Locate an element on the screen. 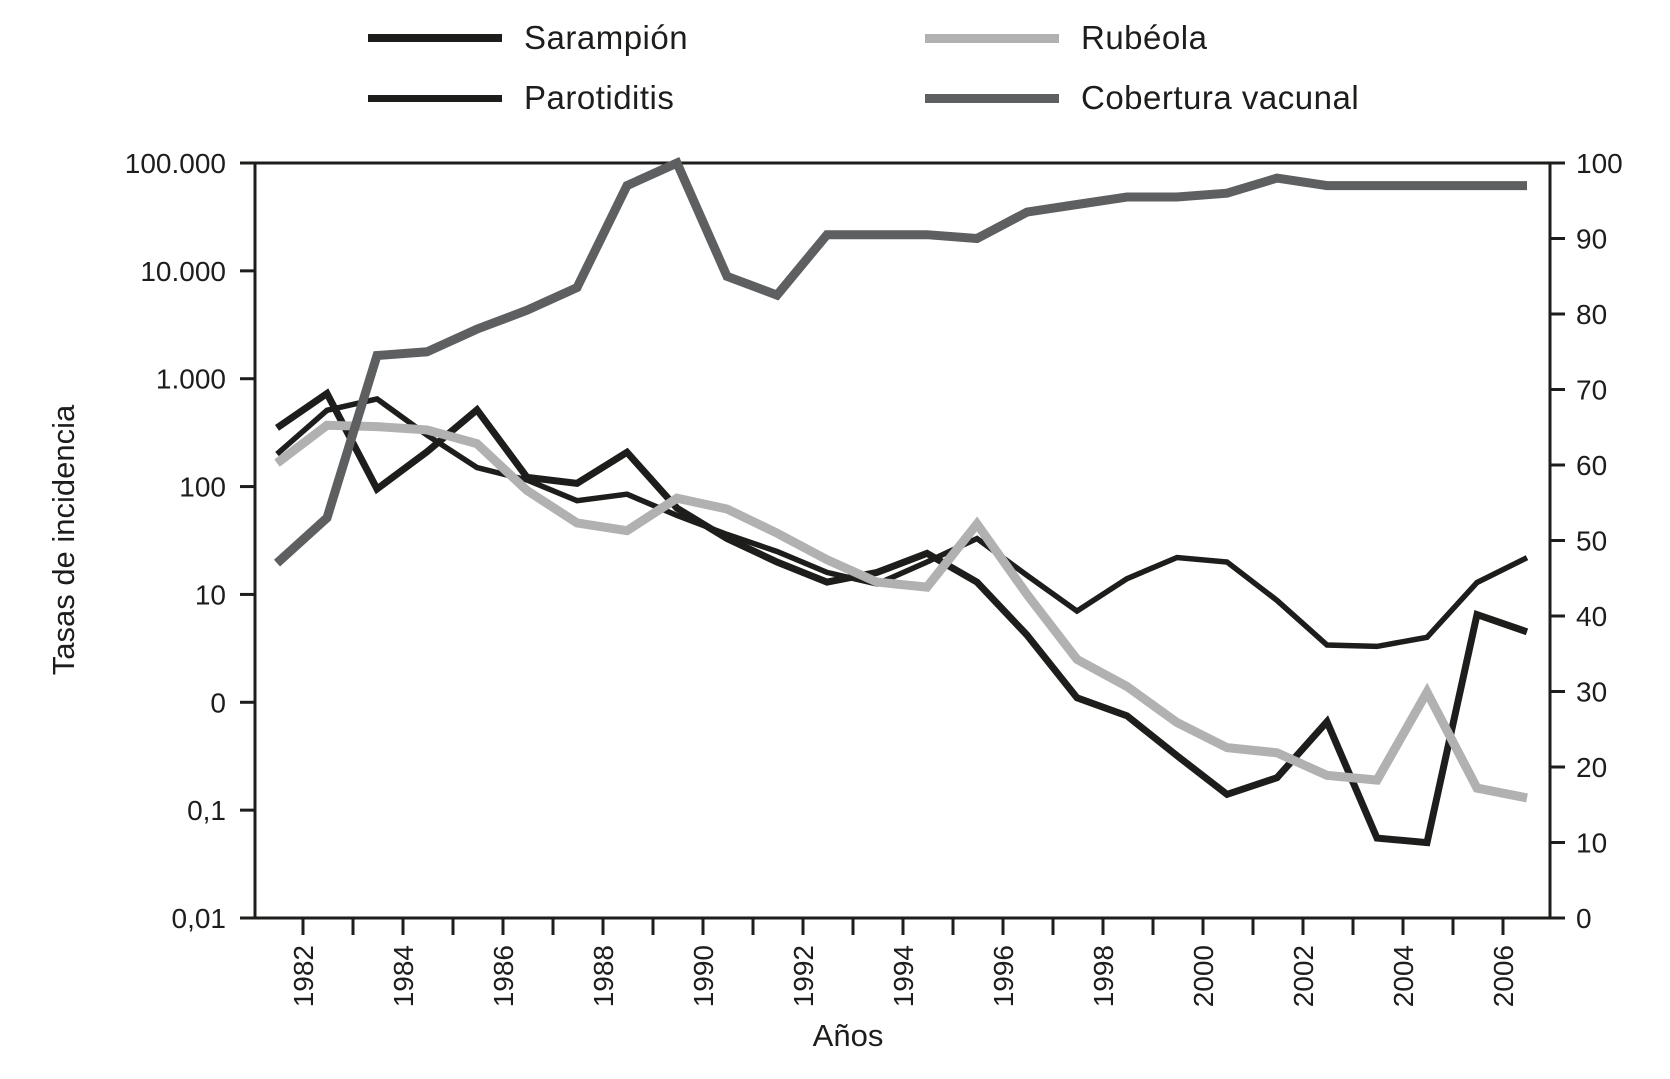 This screenshot has width=1670, height=1079. y-right-tick-label: 30 is located at coordinates (1591, 692).